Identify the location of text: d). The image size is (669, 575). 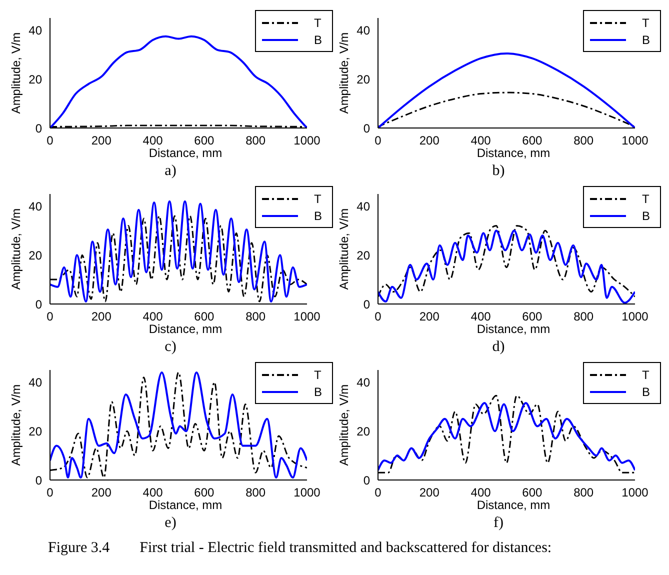
(498, 347).